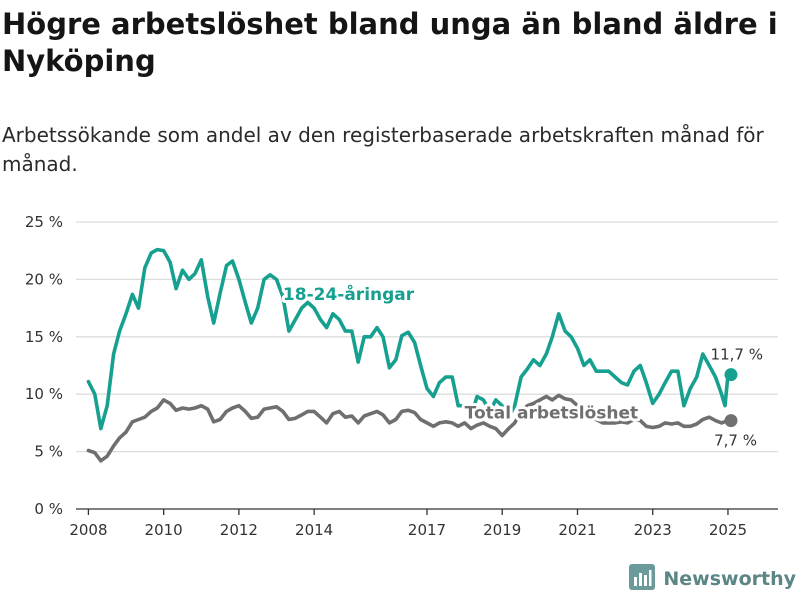  I want to click on x-axis-ticks: 2008 2010 2012 2014 2017 2019 2021 2023 2025, so click(408, 524).